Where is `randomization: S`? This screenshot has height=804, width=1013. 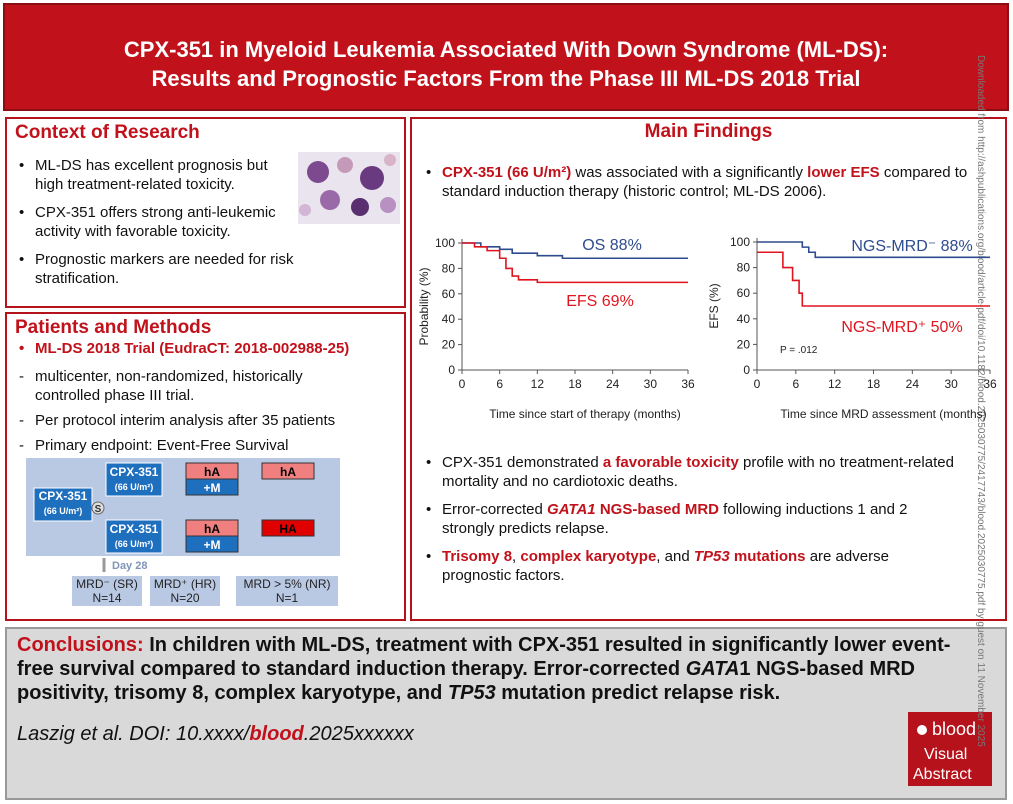
randomization: S is located at coordinates (98, 509).